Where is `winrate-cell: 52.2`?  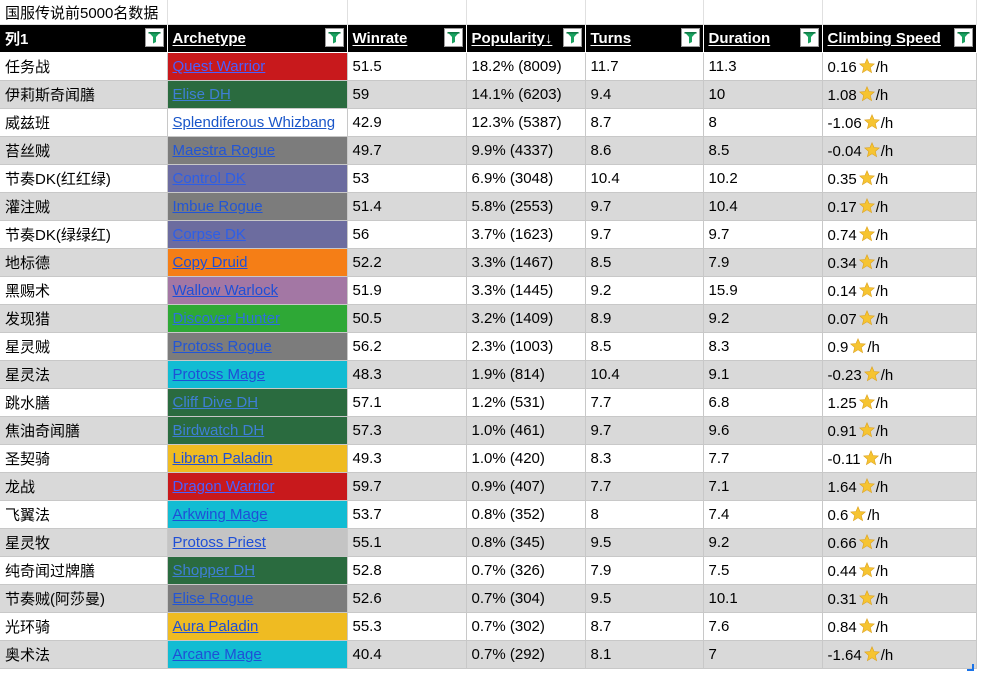
winrate-cell: 52.2 is located at coordinates (407, 262).